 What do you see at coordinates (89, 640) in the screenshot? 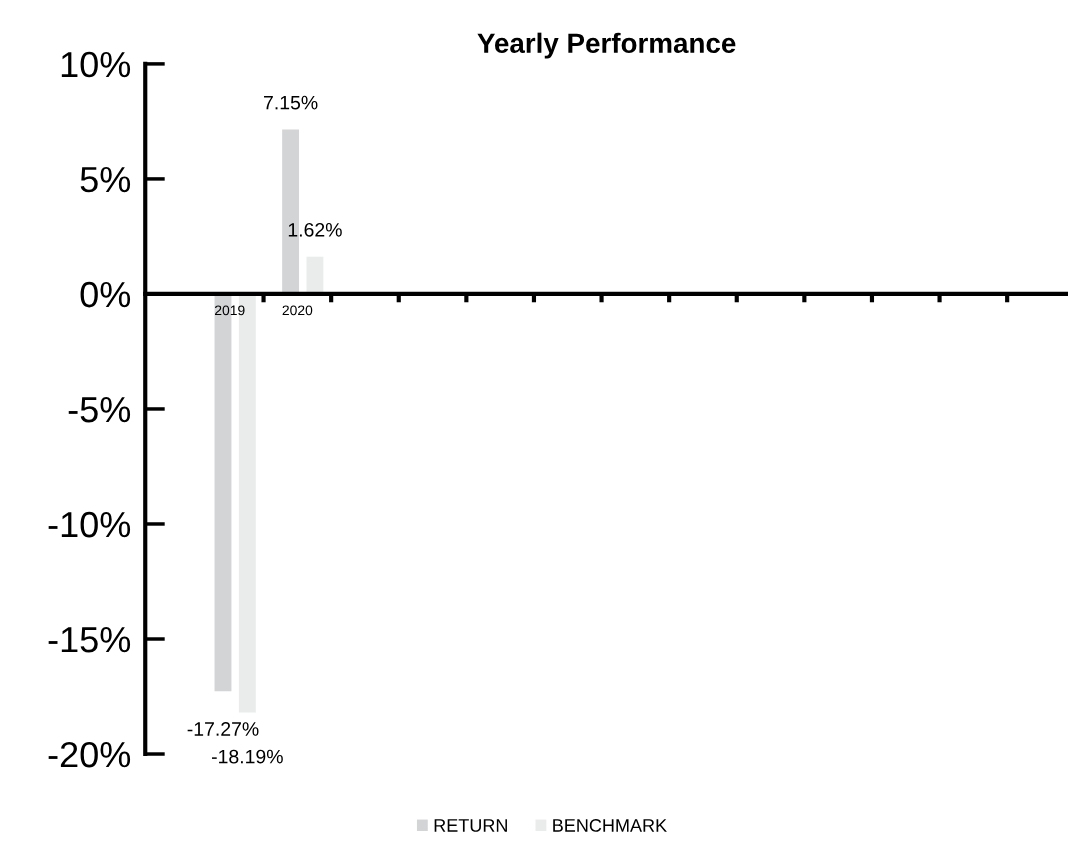
I see `y-tick-label: -15%` at bounding box center [89, 640].